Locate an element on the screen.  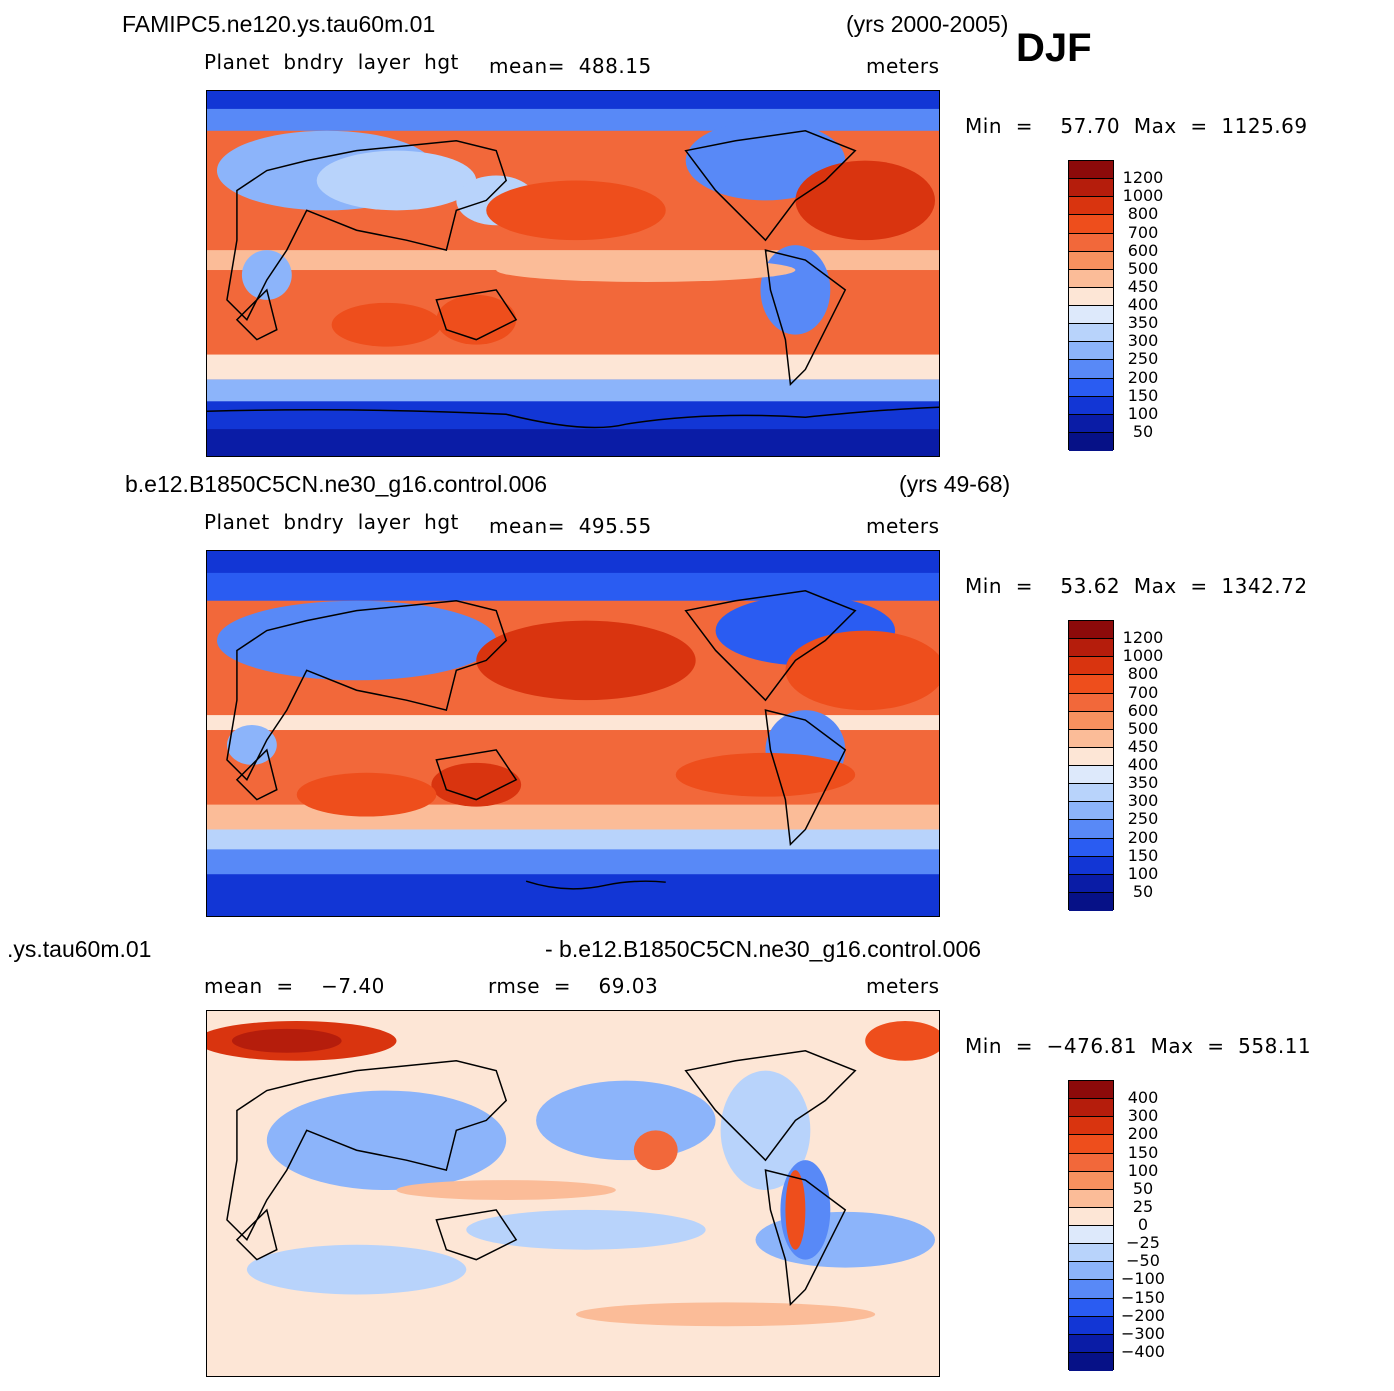
panel2-case-name: b.e12.B1850C5CN.ne30_g16.control.006 is located at coordinates (336, 484).